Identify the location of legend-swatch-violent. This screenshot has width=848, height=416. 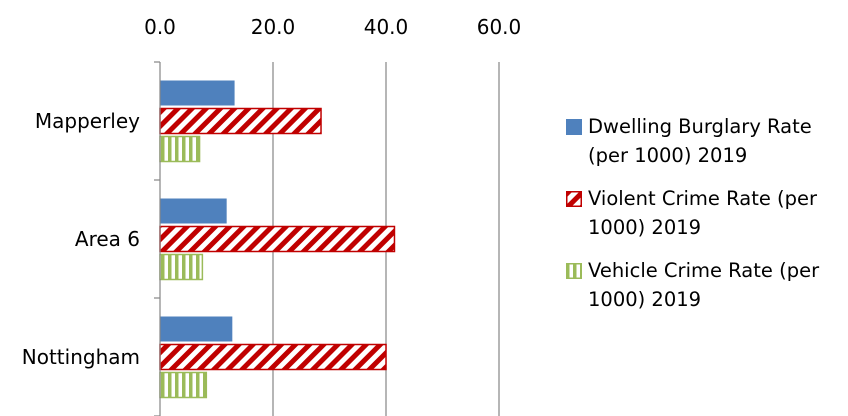
(574, 199).